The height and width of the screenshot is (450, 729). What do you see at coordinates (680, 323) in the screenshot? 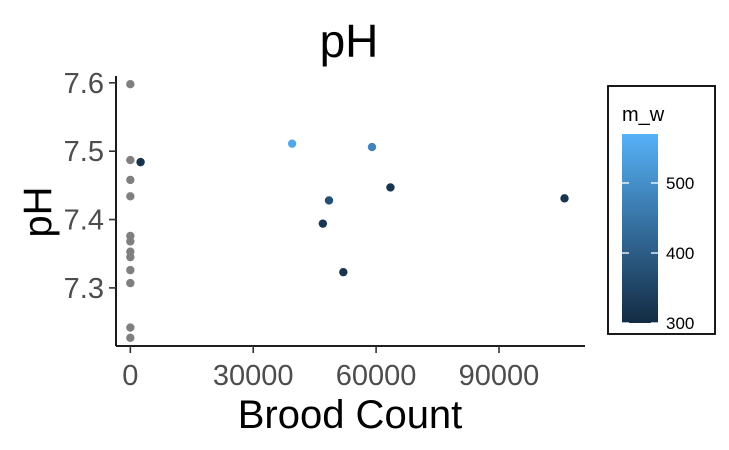
I see `colorbar-tick-label: 300` at bounding box center [680, 323].